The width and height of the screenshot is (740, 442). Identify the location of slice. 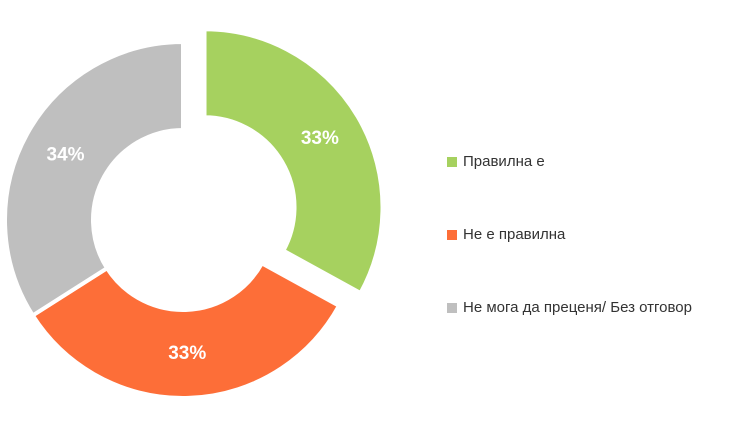
(185, 330).